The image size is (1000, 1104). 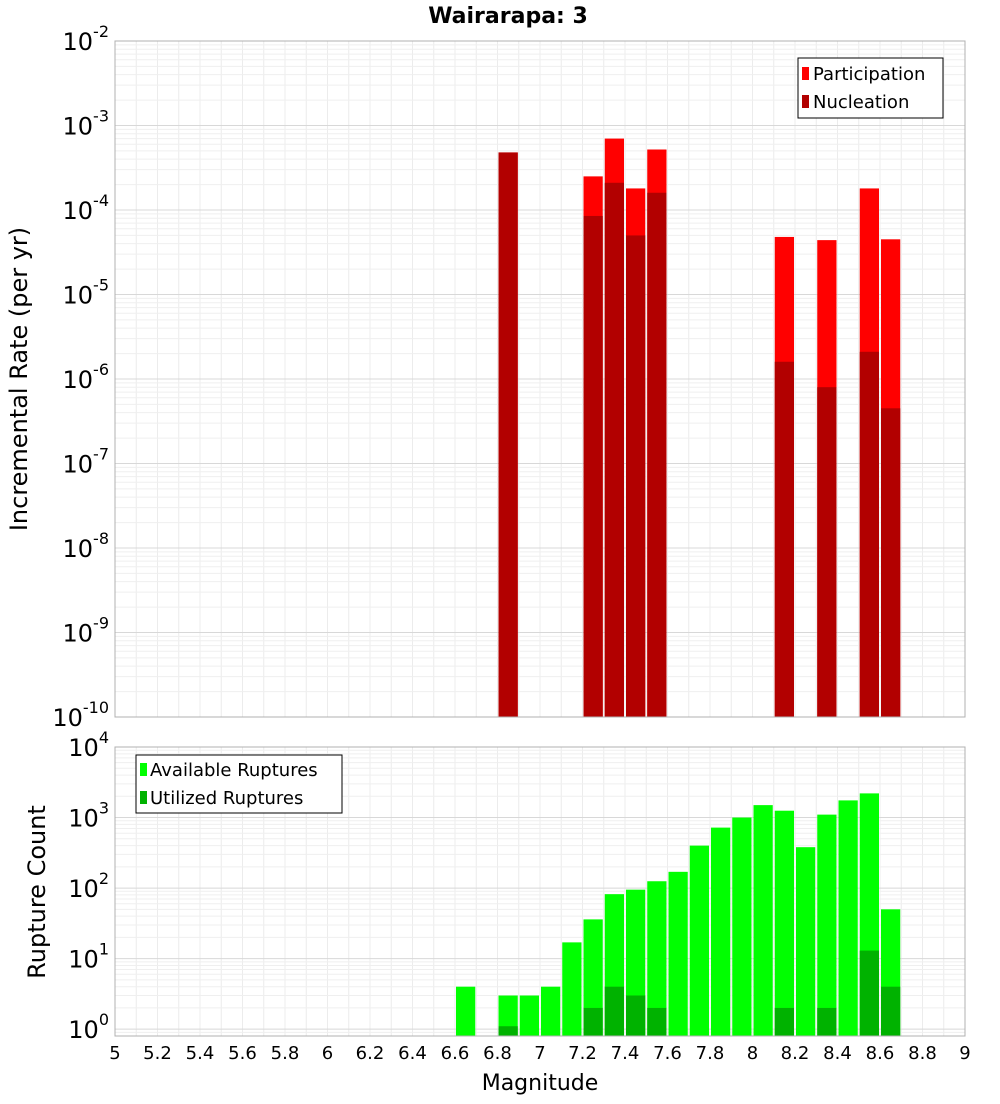 What do you see at coordinates (497, 1053) in the screenshot?
I see `x-tick-label: 6.8` at bounding box center [497, 1053].